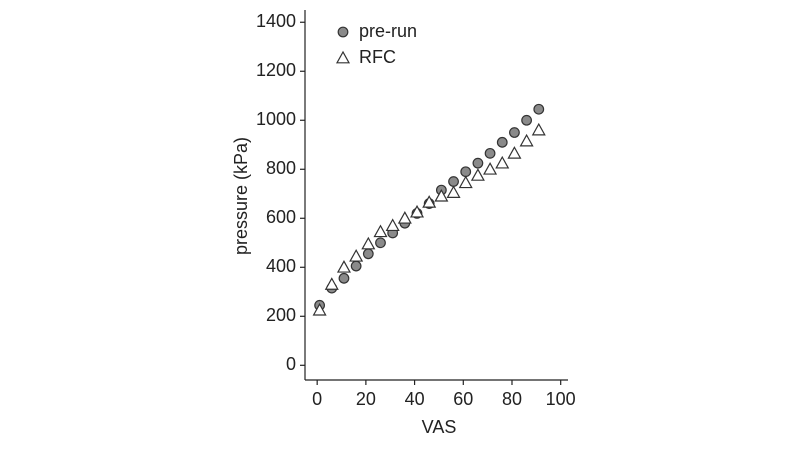 The height and width of the screenshot is (450, 800). What do you see at coordinates (281, 266) in the screenshot?
I see `y-tick-label: 400` at bounding box center [281, 266].